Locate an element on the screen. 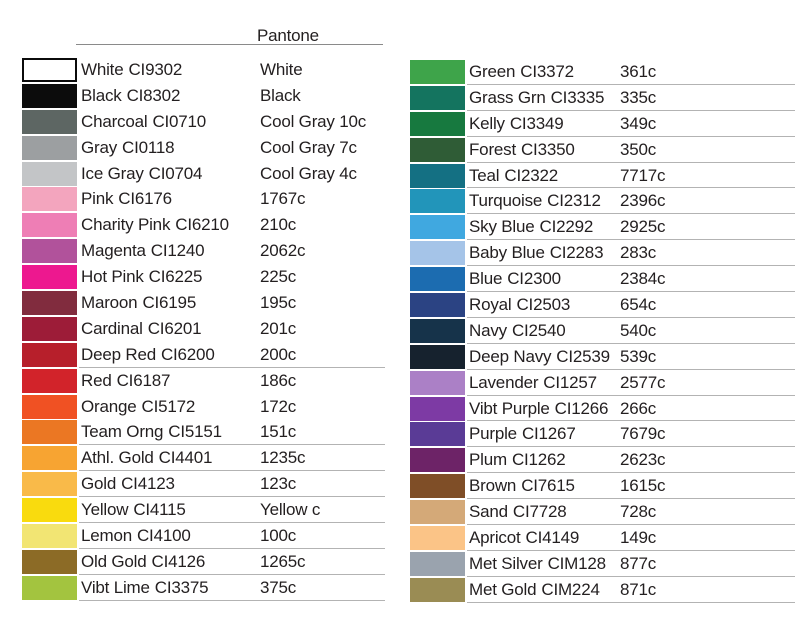 This screenshot has width=800, height=618. color-name: Hot Pink is located at coordinates (112, 277).